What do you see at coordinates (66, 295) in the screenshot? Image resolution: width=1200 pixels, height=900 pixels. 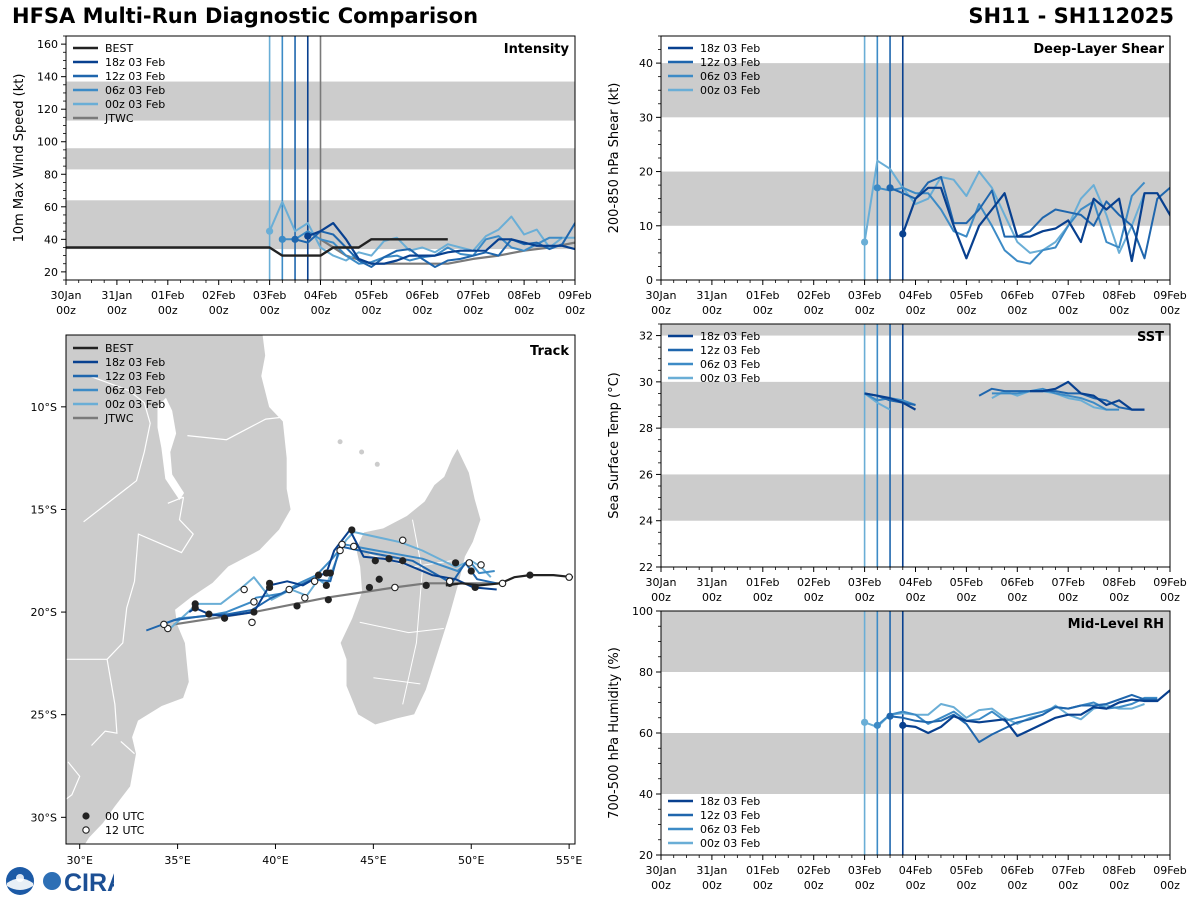 I see `intensity-xtick-date: 30Jan` at bounding box center [66, 295].